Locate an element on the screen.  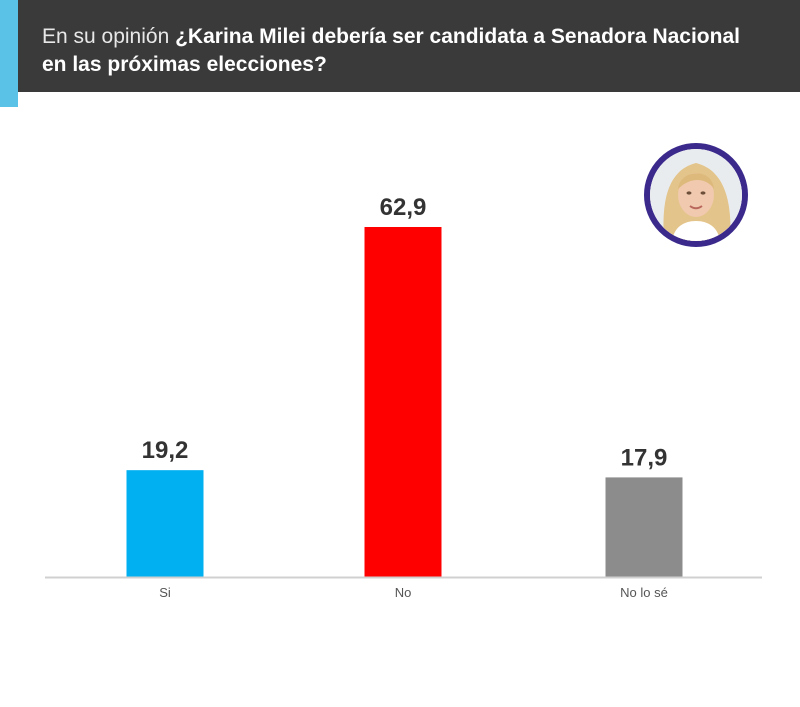
value-label-1: 62,9 is located at coordinates (403, 207).